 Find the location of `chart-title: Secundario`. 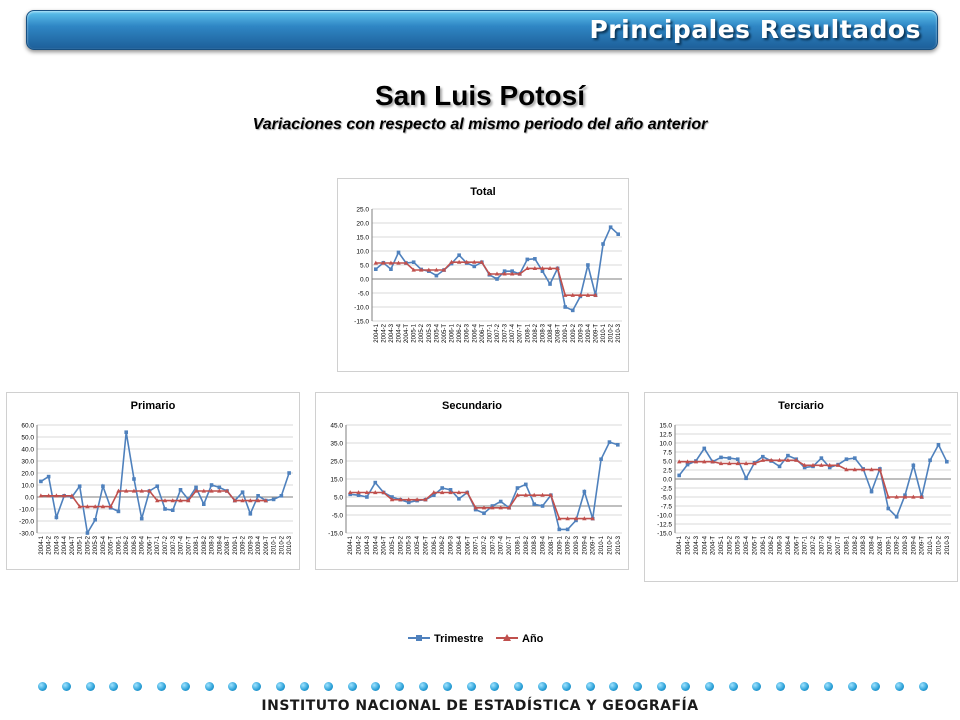

chart-title: Secundario is located at coordinates (472, 406).